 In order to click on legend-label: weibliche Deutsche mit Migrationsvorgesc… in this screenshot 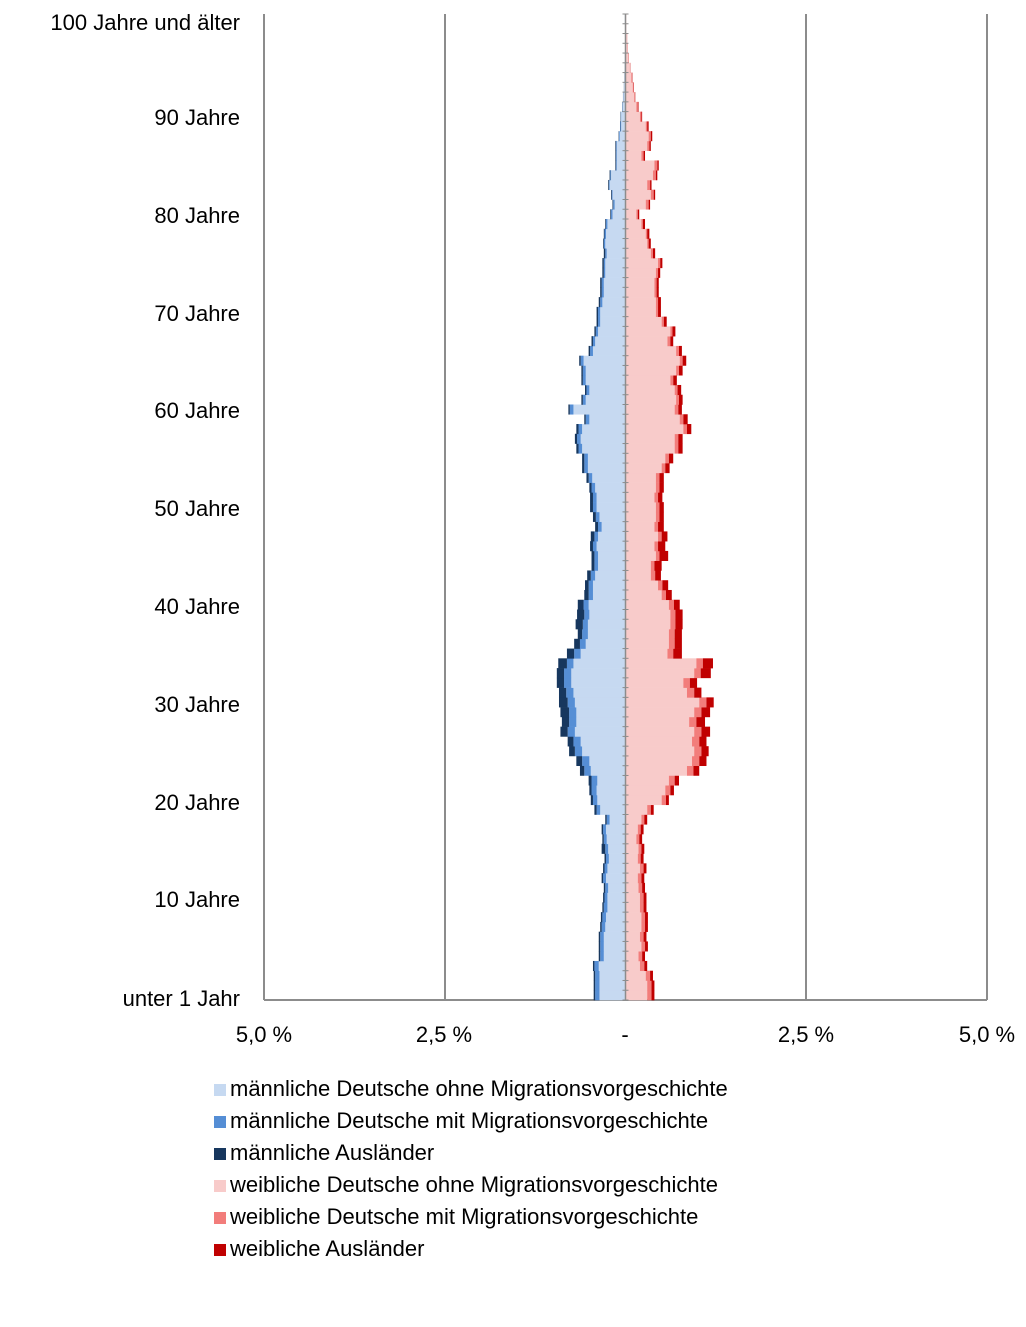, I will do `click(464, 1216)`.